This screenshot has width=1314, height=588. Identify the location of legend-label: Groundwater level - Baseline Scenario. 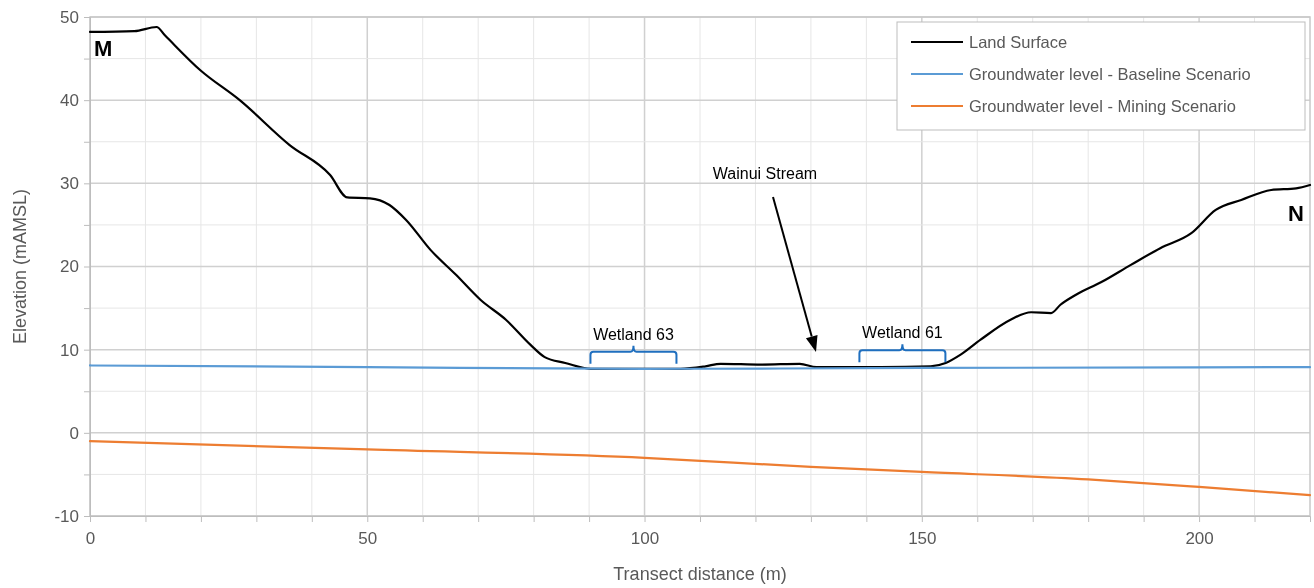
(1110, 74).